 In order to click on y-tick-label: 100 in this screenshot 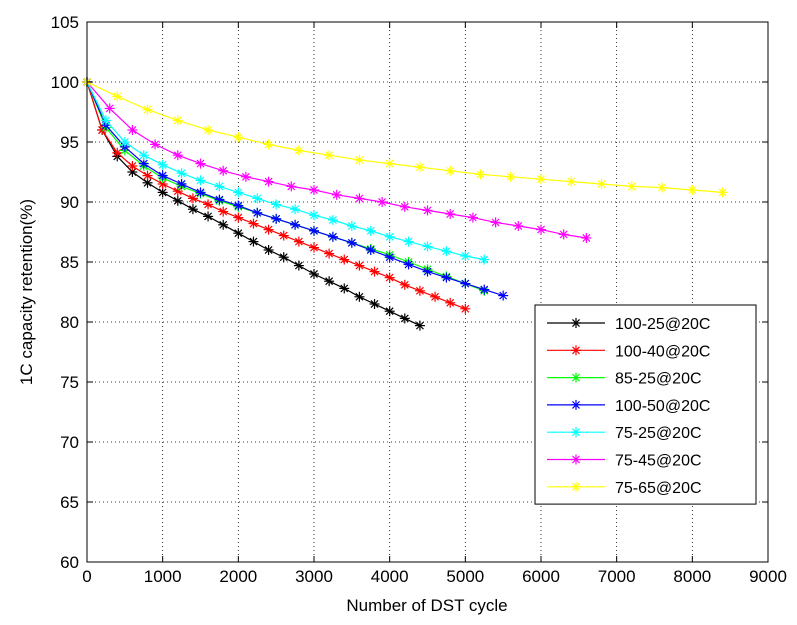, I will do `click(65, 82)`.